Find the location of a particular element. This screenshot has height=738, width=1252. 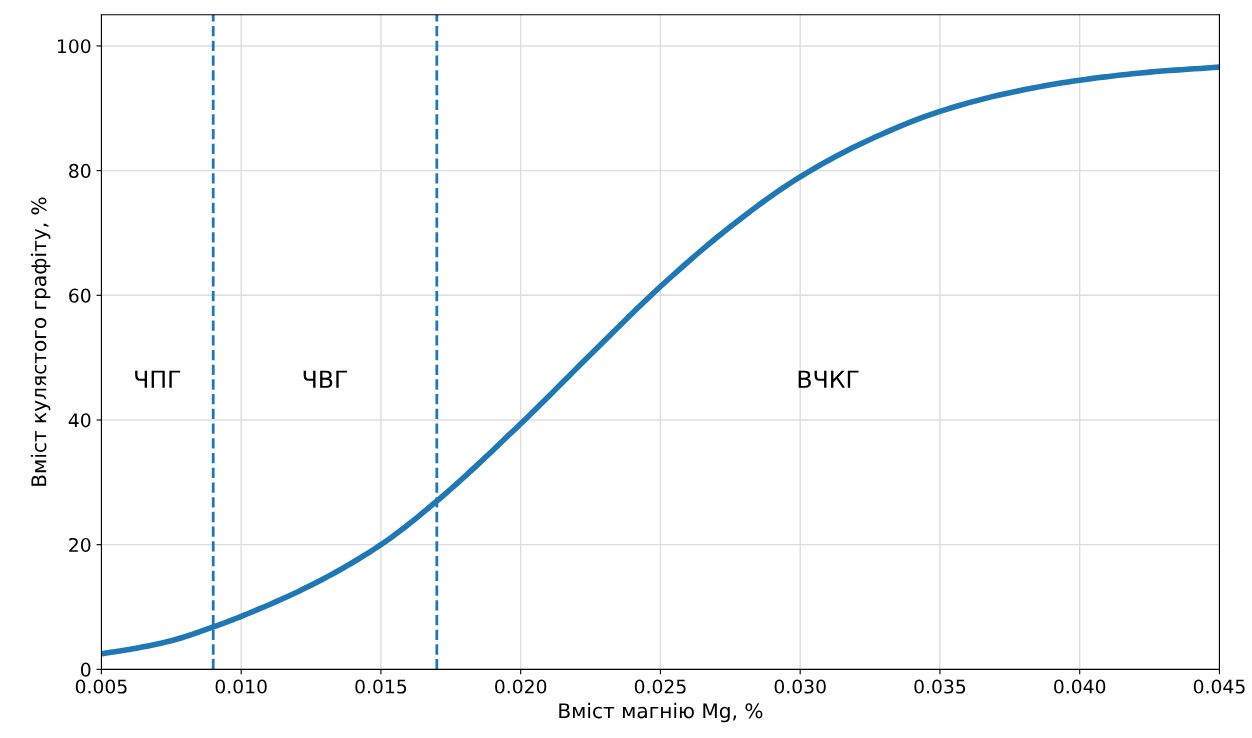

y-tick-label: 40 is located at coordinates (79, 420).